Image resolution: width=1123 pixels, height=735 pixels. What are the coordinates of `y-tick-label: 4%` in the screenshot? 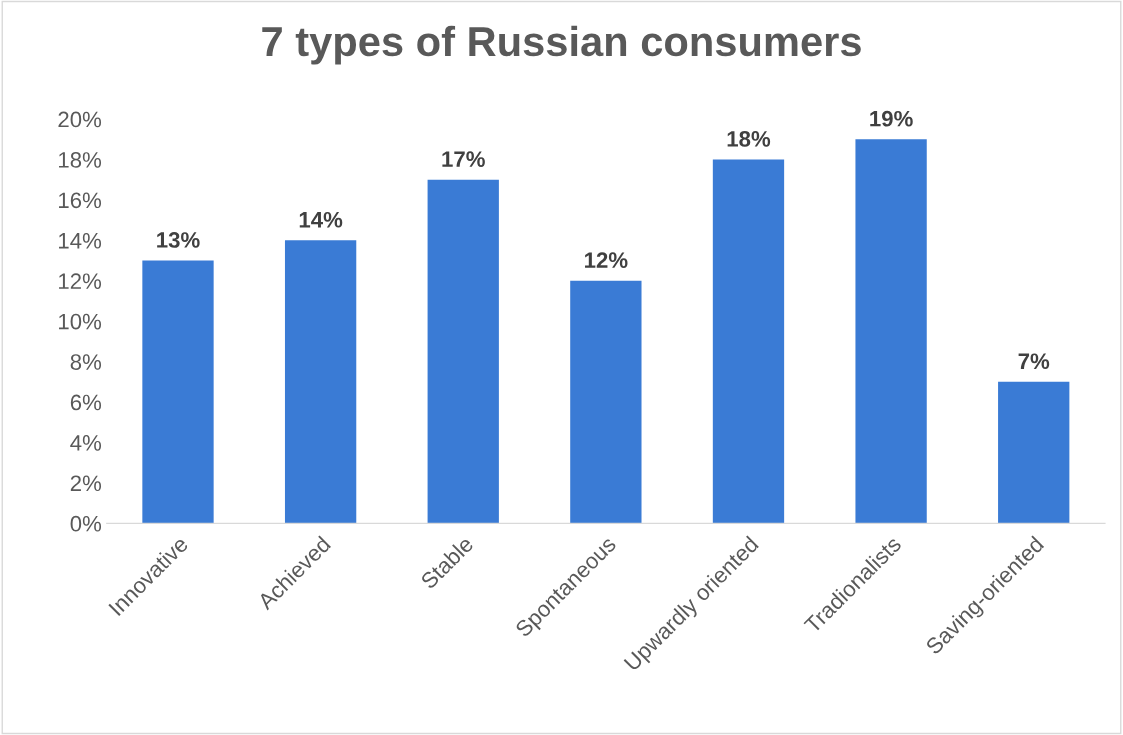 It's located at (86, 443).